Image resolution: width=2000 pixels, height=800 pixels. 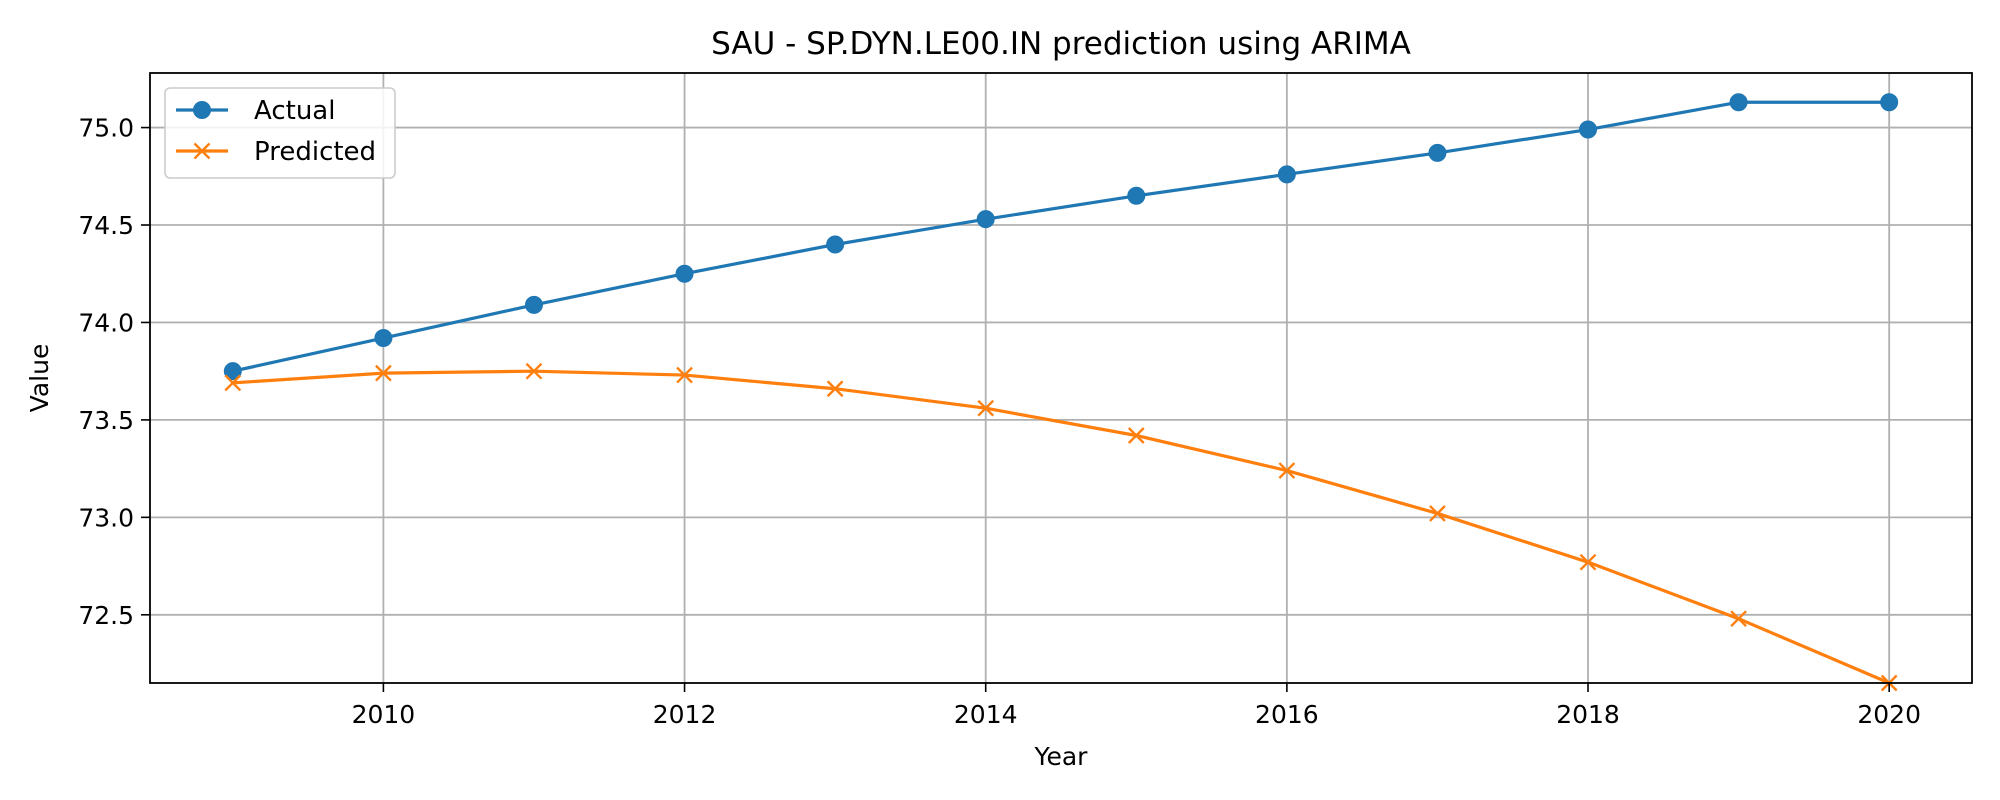 What do you see at coordinates (685, 714) in the screenshot?
I see `x-tick-label: 2012` at bounding box center [685, 714].